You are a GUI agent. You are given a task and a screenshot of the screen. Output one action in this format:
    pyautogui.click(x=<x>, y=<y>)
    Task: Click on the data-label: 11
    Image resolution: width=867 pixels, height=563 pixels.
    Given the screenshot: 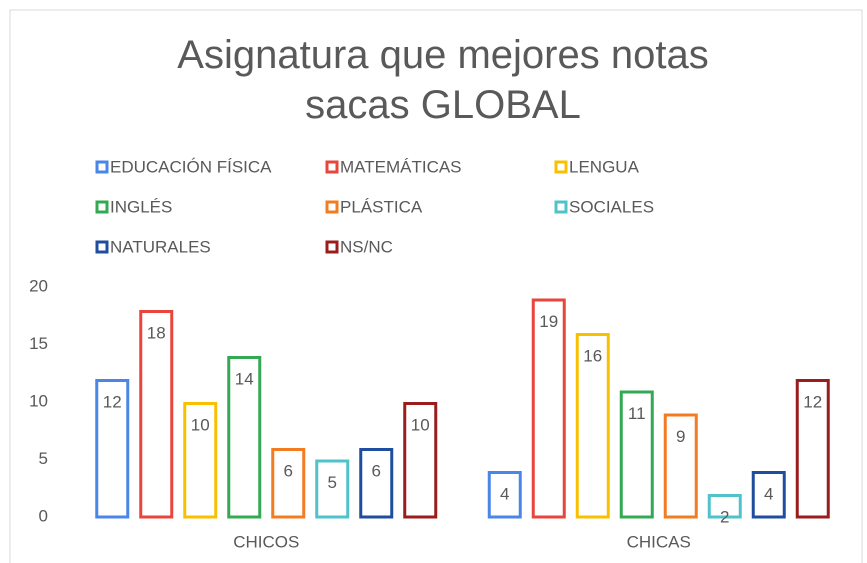 What is the action you would take?
    pyautogui.click(x=637, y=413)
    